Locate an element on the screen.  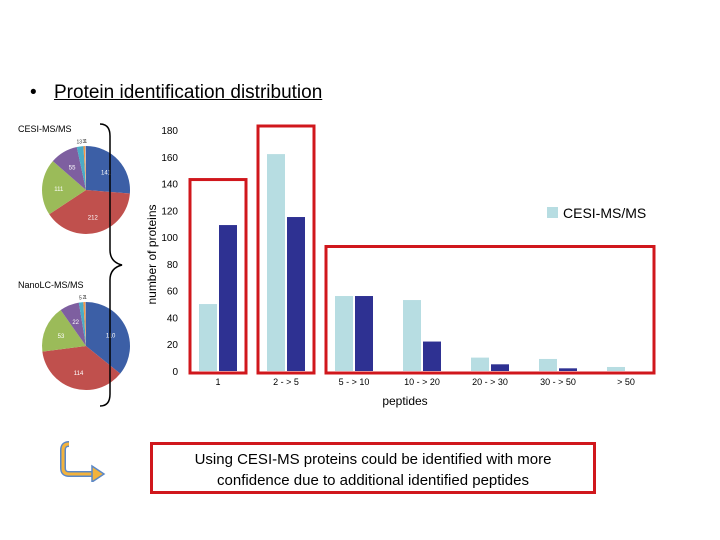
slide-heading: • Protein identification distribution is located at coordinates (176, 93).